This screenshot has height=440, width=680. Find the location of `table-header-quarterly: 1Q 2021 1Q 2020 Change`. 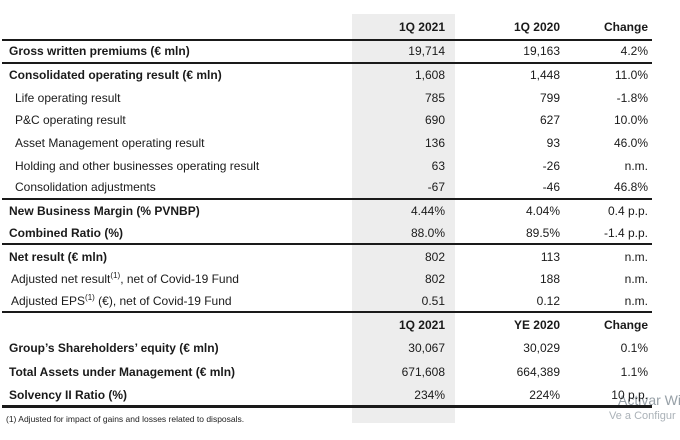

table-header-quarterly: 1Q 2021 1Q 2020 Change is located at coordinates (327, 27).